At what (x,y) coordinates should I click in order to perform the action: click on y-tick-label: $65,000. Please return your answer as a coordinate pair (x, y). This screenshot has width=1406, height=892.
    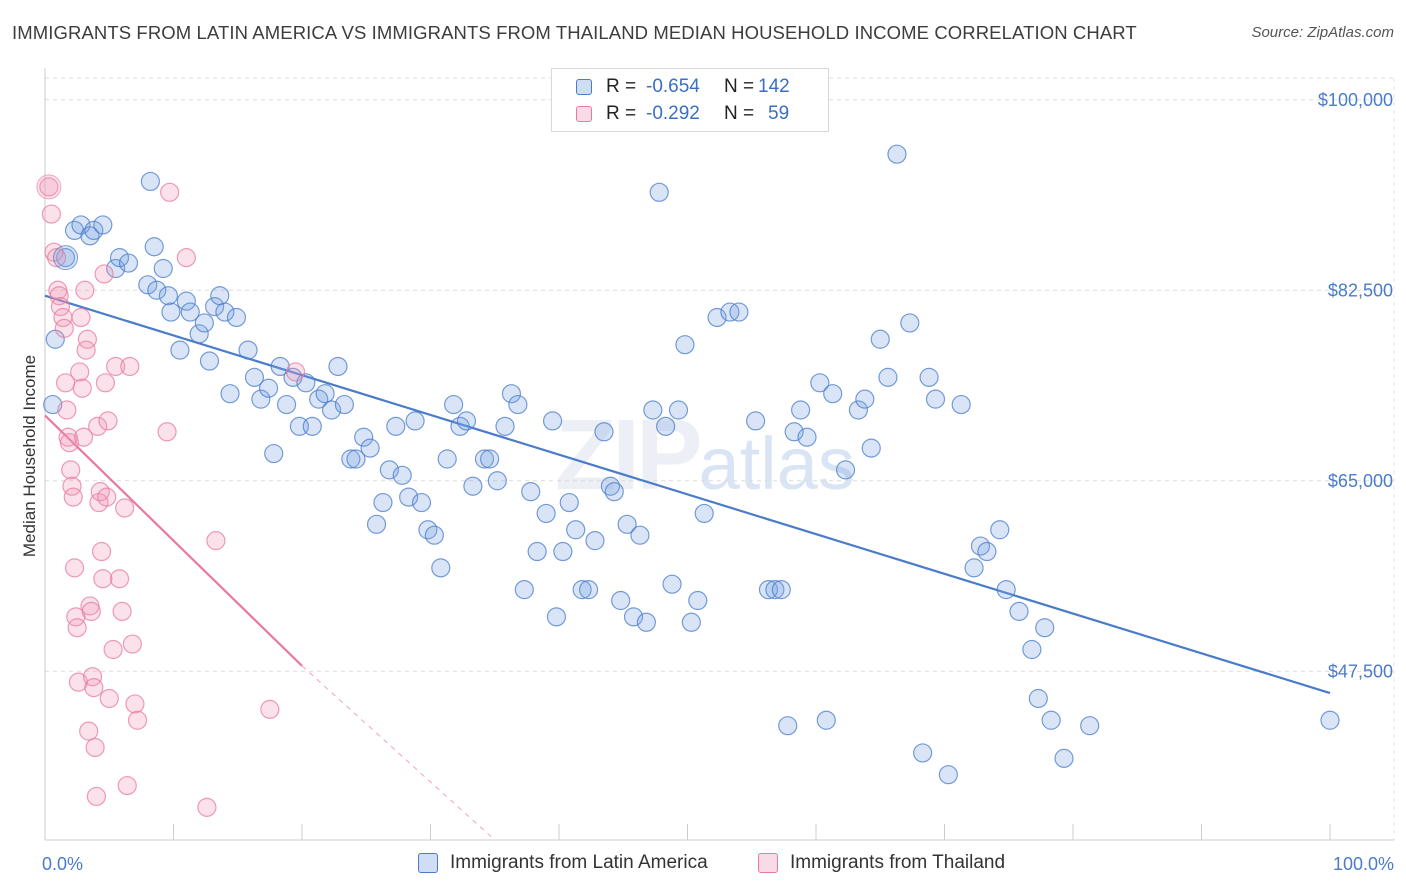
    Looking at the image, I should click on (1360, 481).